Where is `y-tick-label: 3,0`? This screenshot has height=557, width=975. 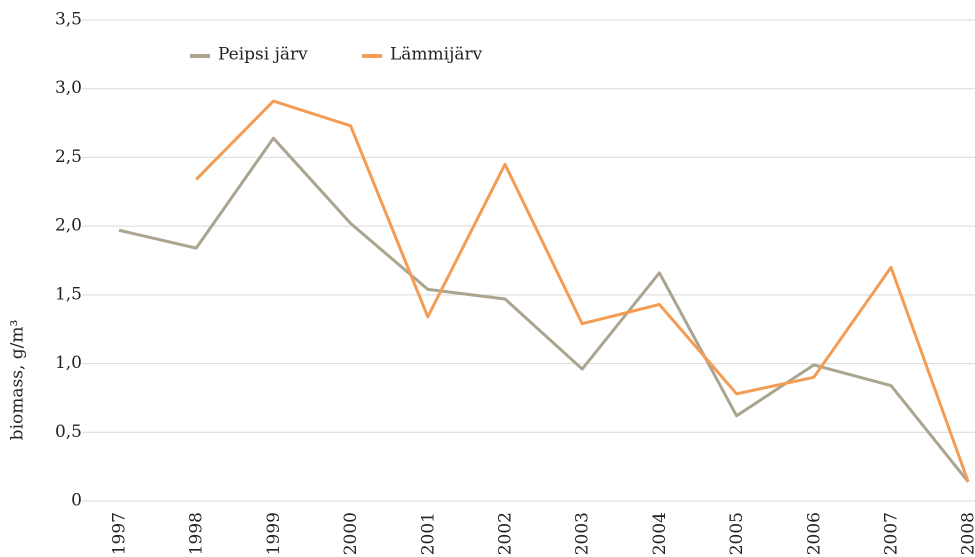
y-tick-label: 3,0 is located at coordinates (68, 88).